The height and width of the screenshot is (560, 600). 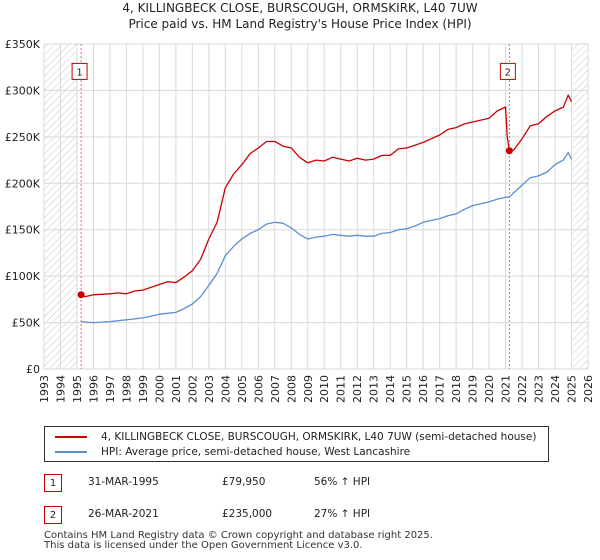 I want to click on x-tick-label: 2009, so click(x=308, y=389).